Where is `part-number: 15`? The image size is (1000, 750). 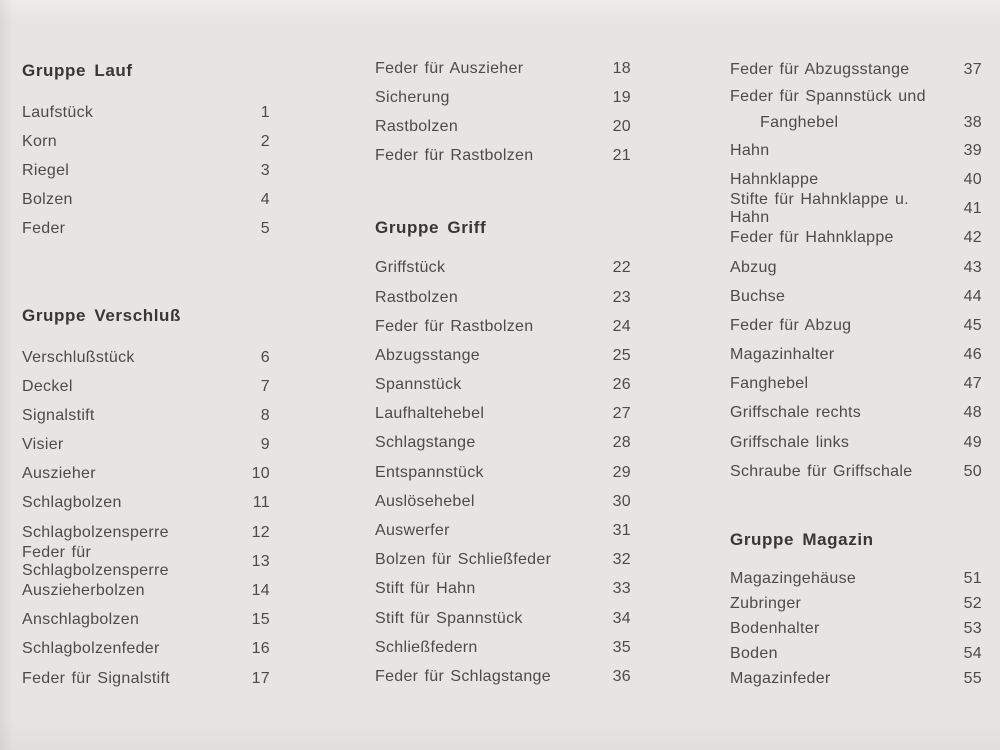 part-number: 15 is located at coordinates (260, 620).